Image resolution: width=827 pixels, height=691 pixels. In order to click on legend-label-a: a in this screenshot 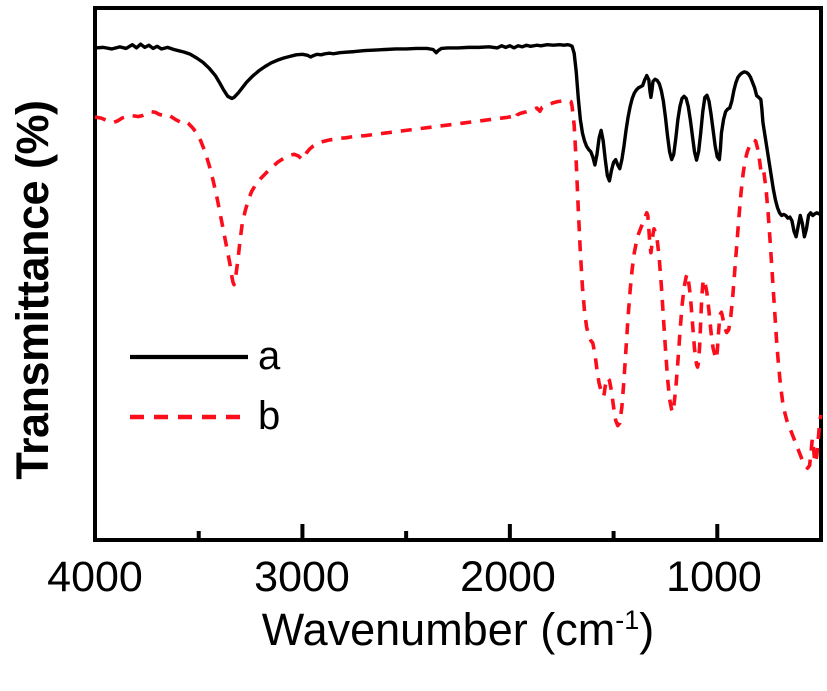, I will do `click(269, 356)`.